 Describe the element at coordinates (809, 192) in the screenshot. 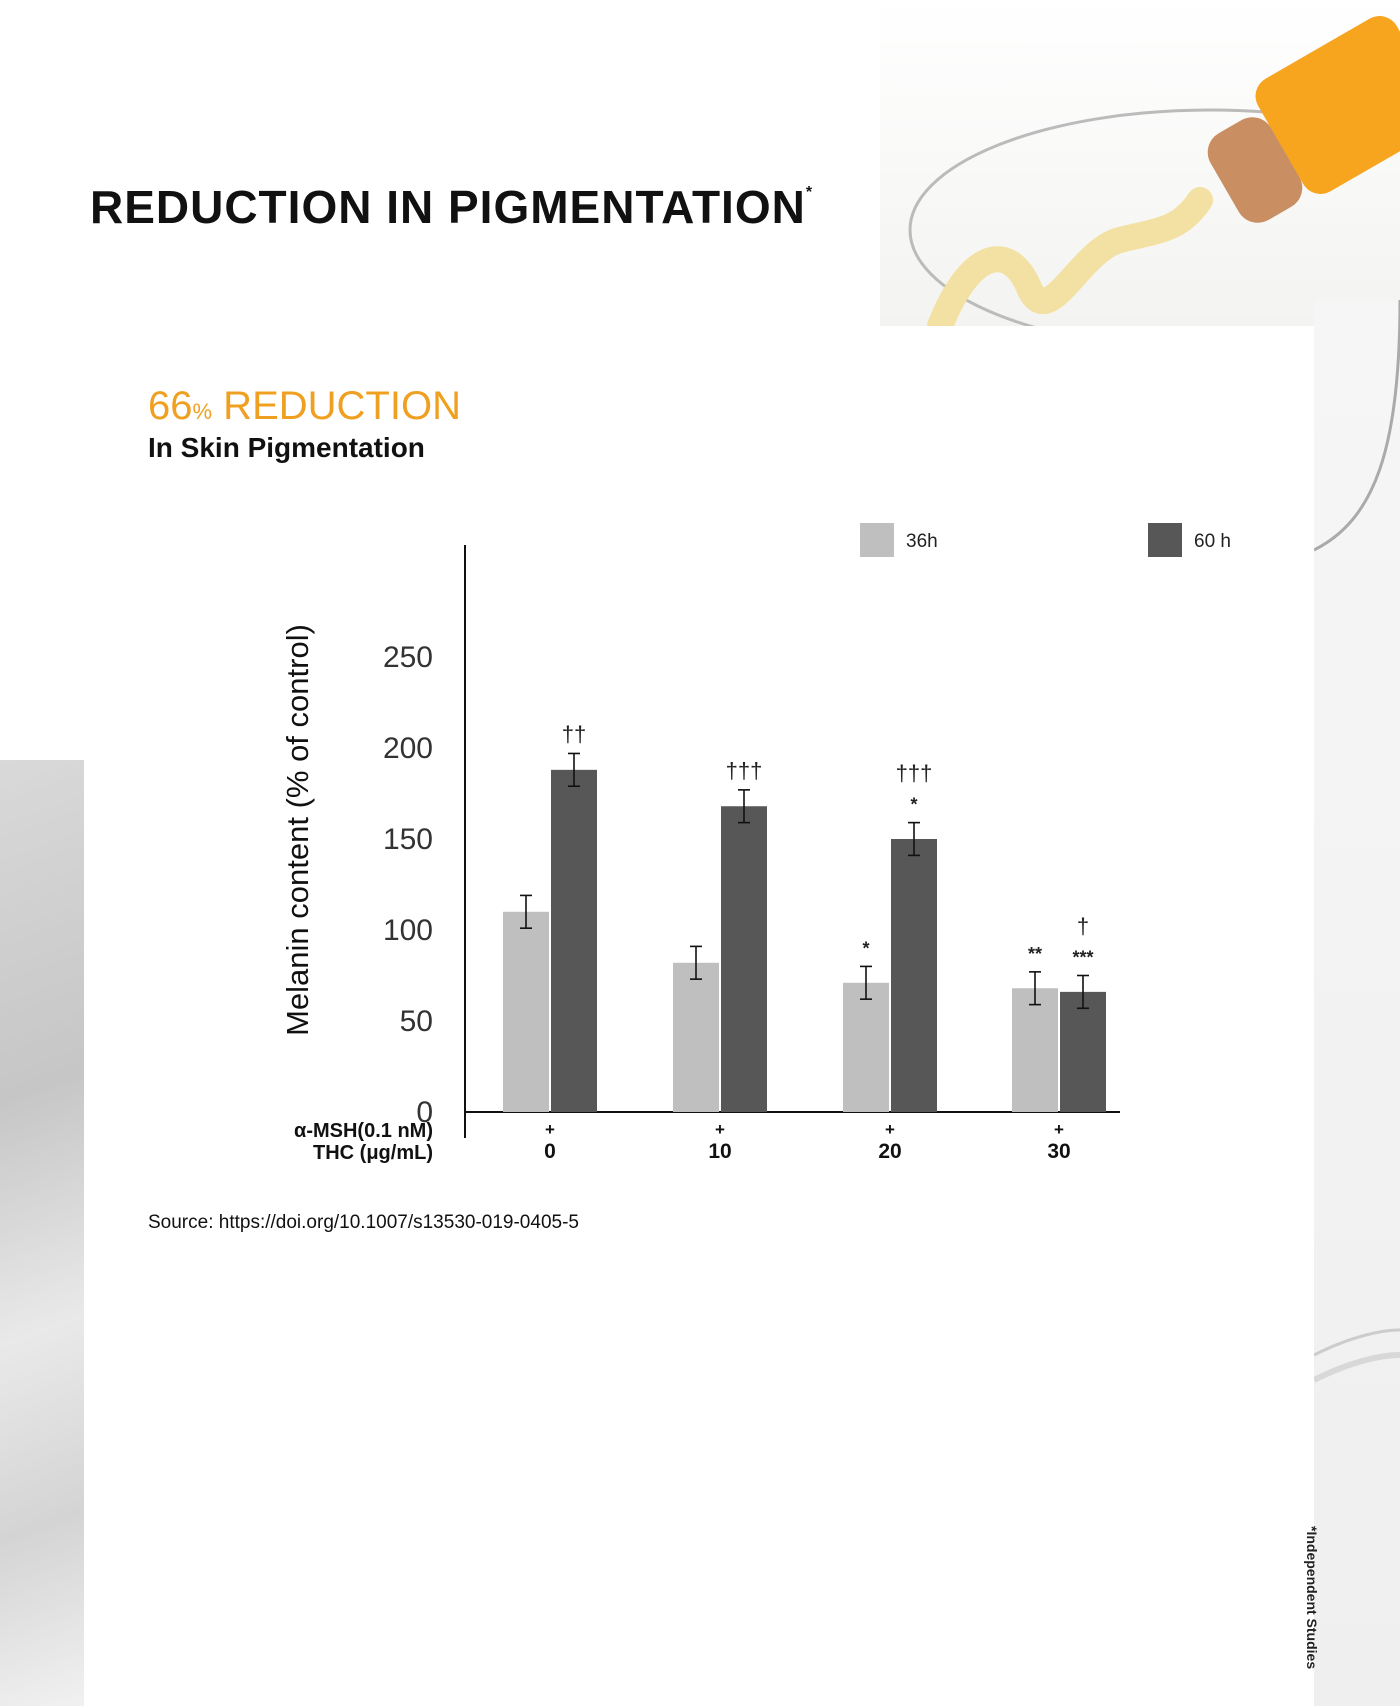

I see `title-footnote-mark: *` at that location.